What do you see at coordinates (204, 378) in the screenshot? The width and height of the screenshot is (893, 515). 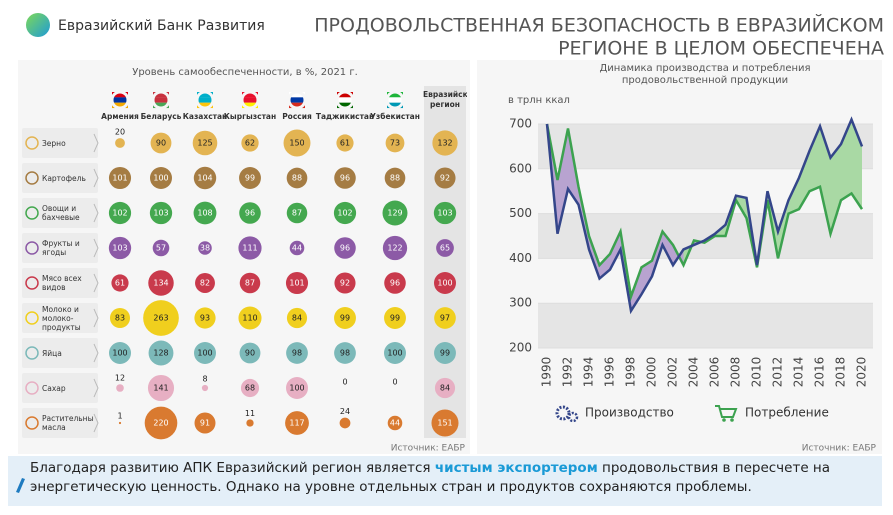 I see `bubble-label: 8` at bounding box center [204, 378].